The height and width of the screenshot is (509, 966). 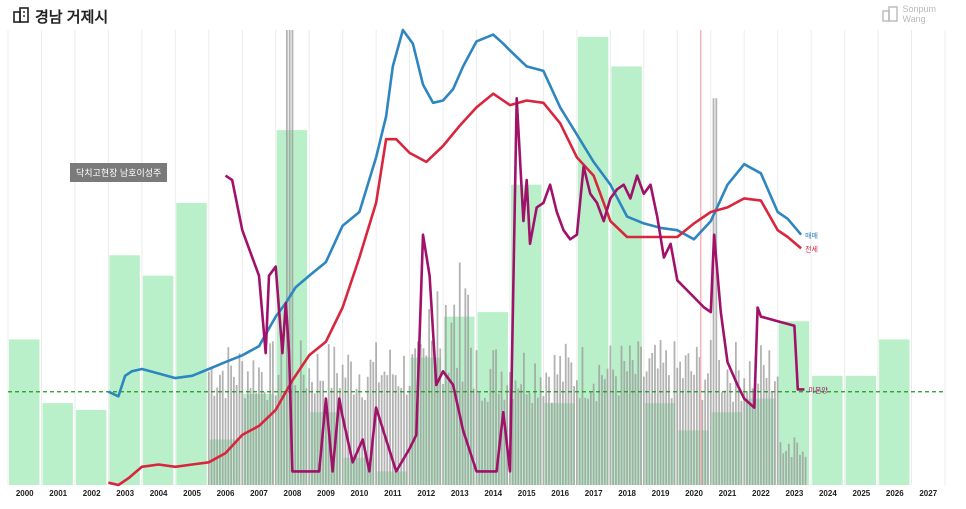 I want to click on x-tick-label: 2010, so click(x=359, y=493).